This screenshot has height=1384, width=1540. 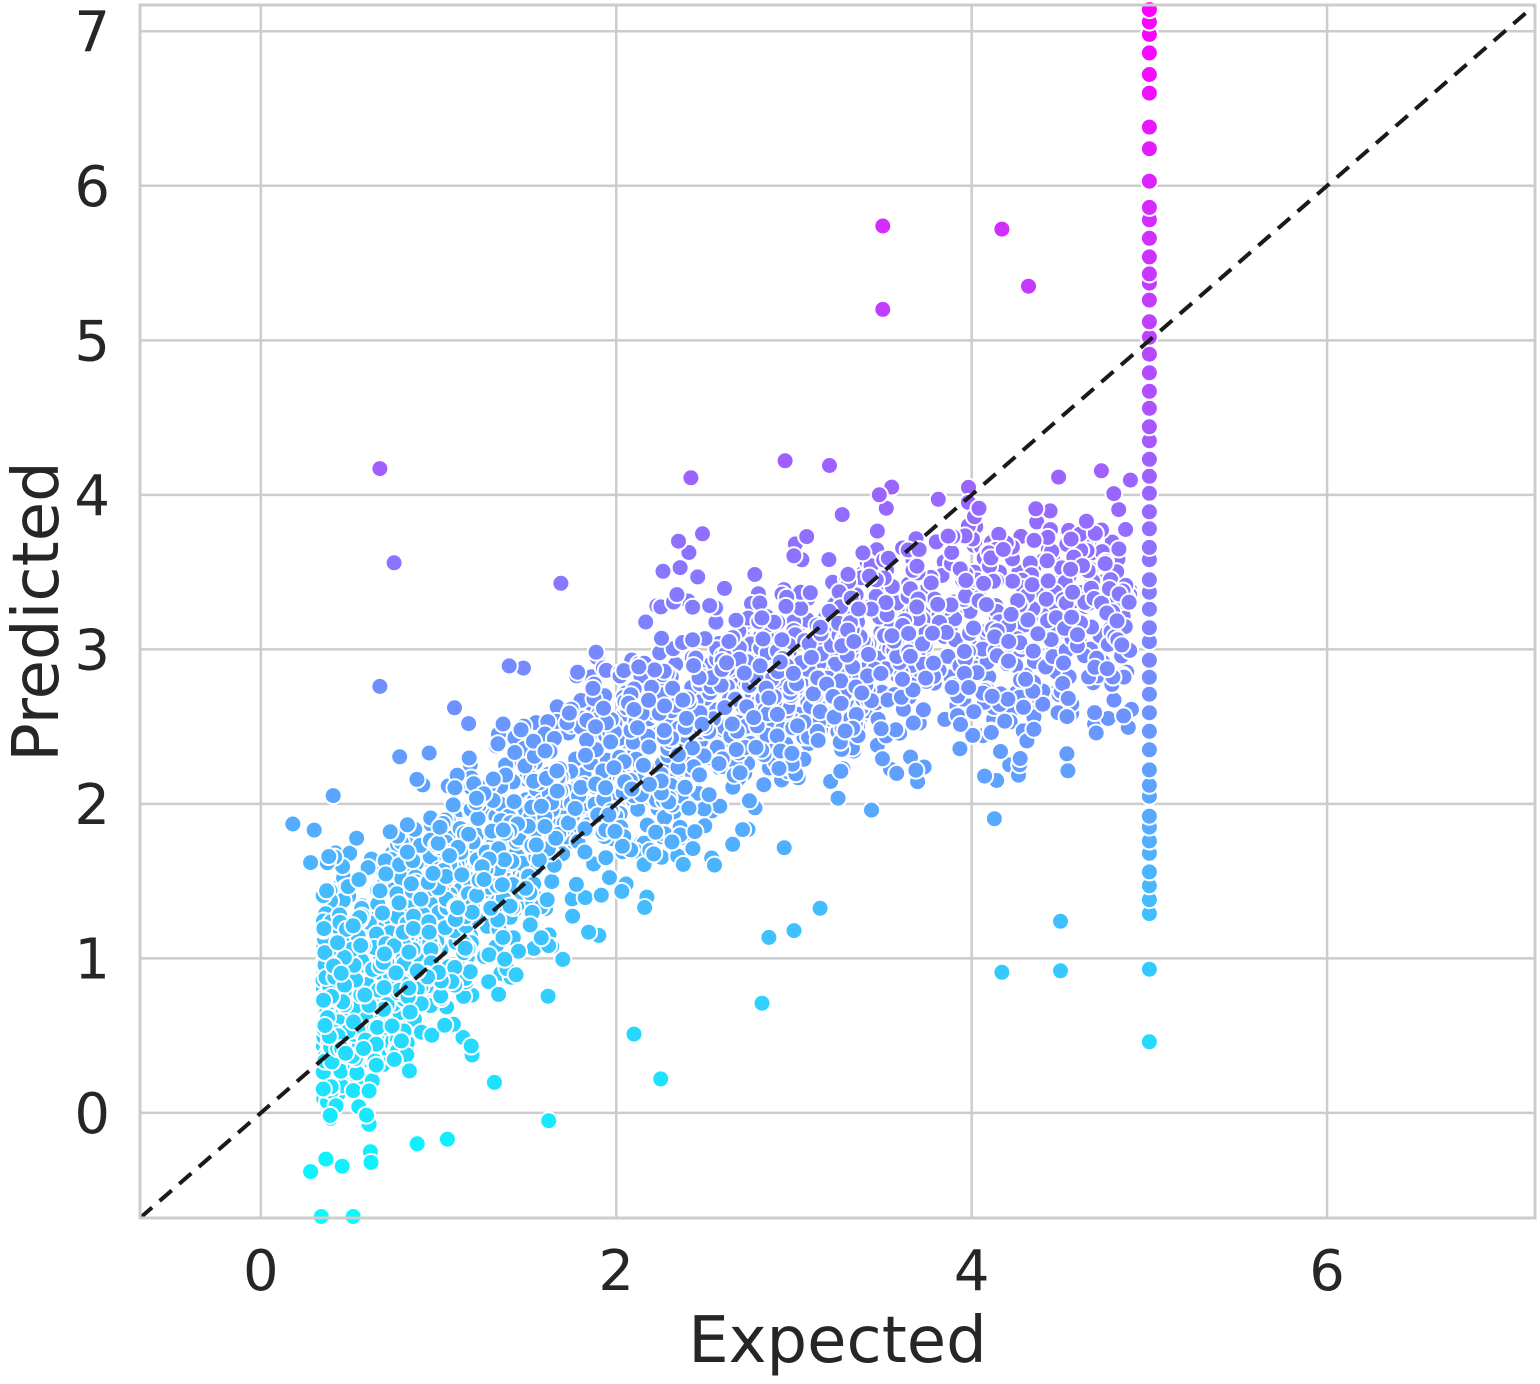 What do you see at coordinates (261, 1271) in the screenshot?
I see `x-tick-label: 0` at bounding box center [261, 1271].